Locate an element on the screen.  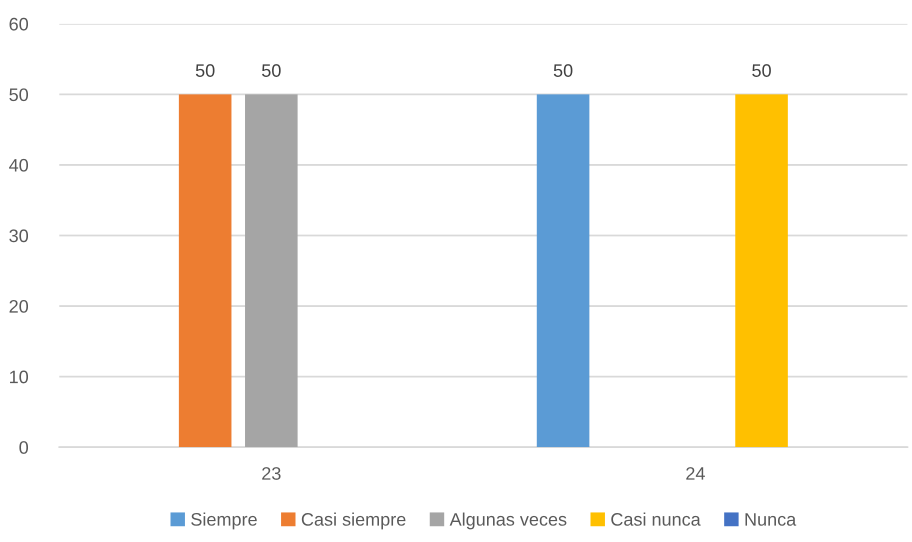
y-tick-label: 10 is located at coordinates (19, 377).